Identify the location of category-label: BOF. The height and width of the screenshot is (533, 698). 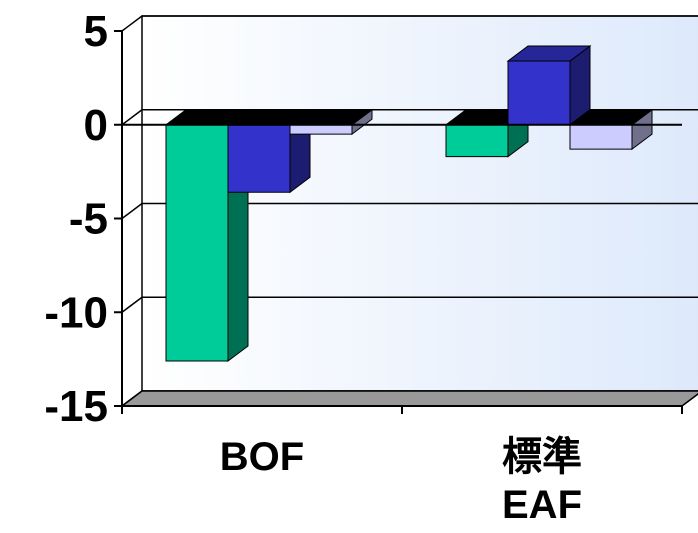
(262, 457).